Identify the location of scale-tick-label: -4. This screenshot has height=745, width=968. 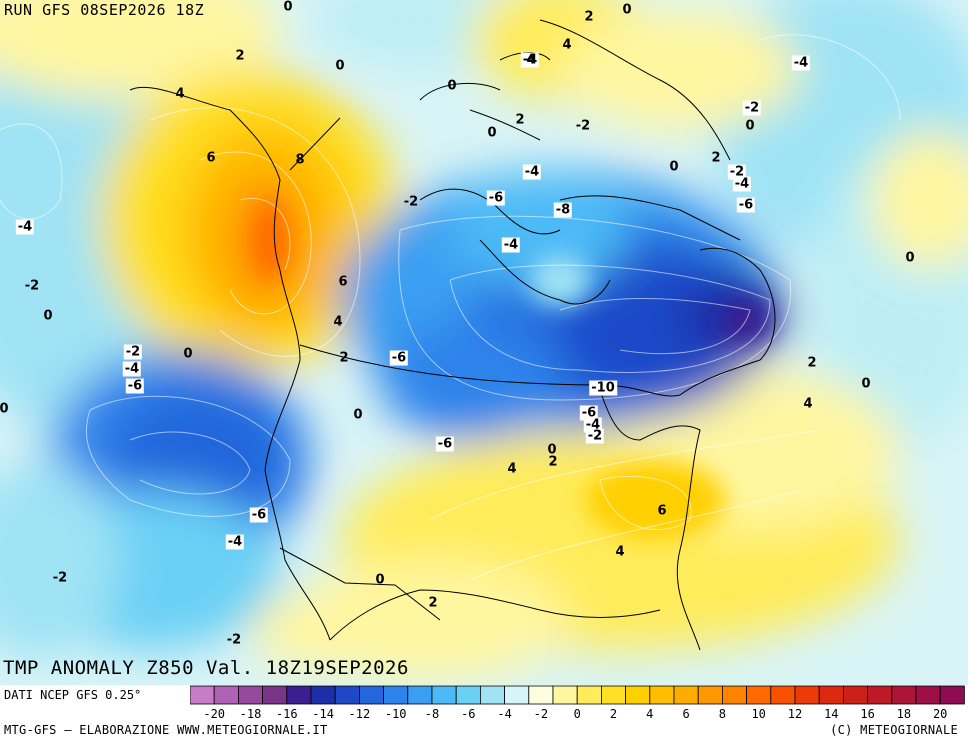
(504, 714).